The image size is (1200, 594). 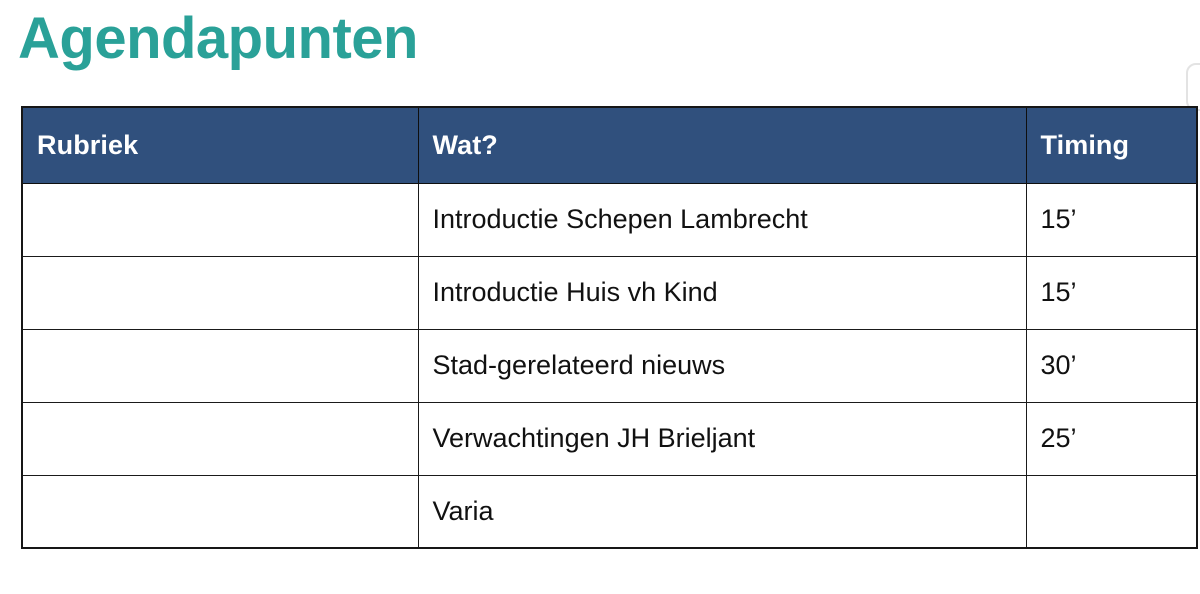 What do you see at coordinates (722, 292) in the screenshot?
I see `cell-wat: Introductie Huis vh Kind` at bounding box center [722, 292].